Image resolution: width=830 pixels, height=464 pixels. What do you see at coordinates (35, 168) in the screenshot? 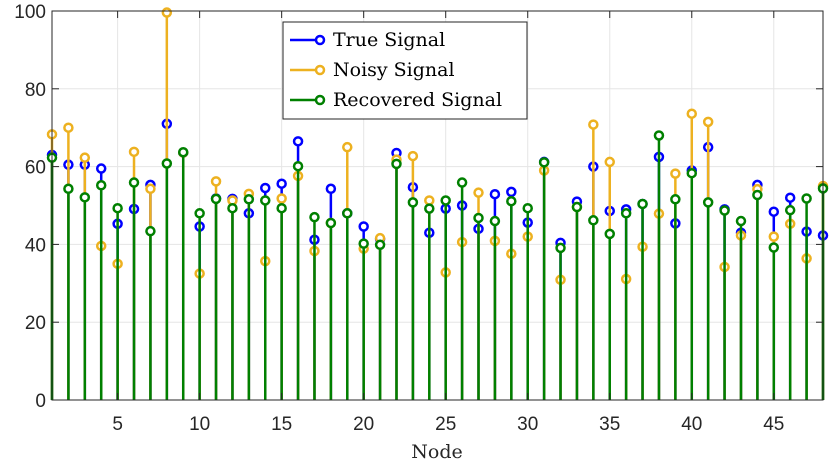
I see `y-tick-label: 60` at bounding box center [35, 168].